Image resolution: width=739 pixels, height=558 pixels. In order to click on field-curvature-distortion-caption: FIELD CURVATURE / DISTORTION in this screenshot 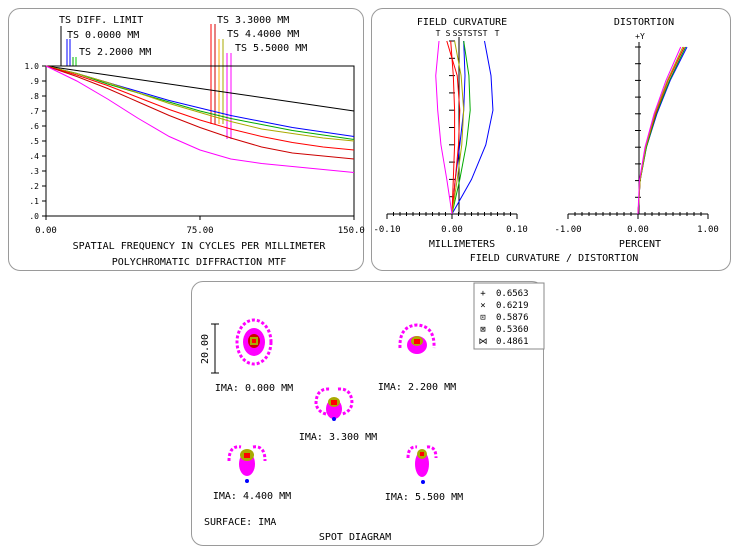, I will do `click(554, 258)`.